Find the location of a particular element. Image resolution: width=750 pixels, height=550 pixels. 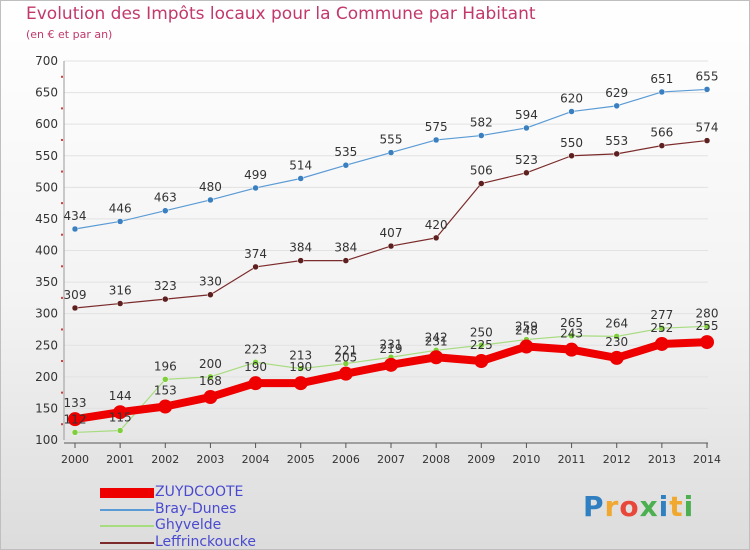

data-label-zuydcoote: 252 is located at coordinates (661, 328).